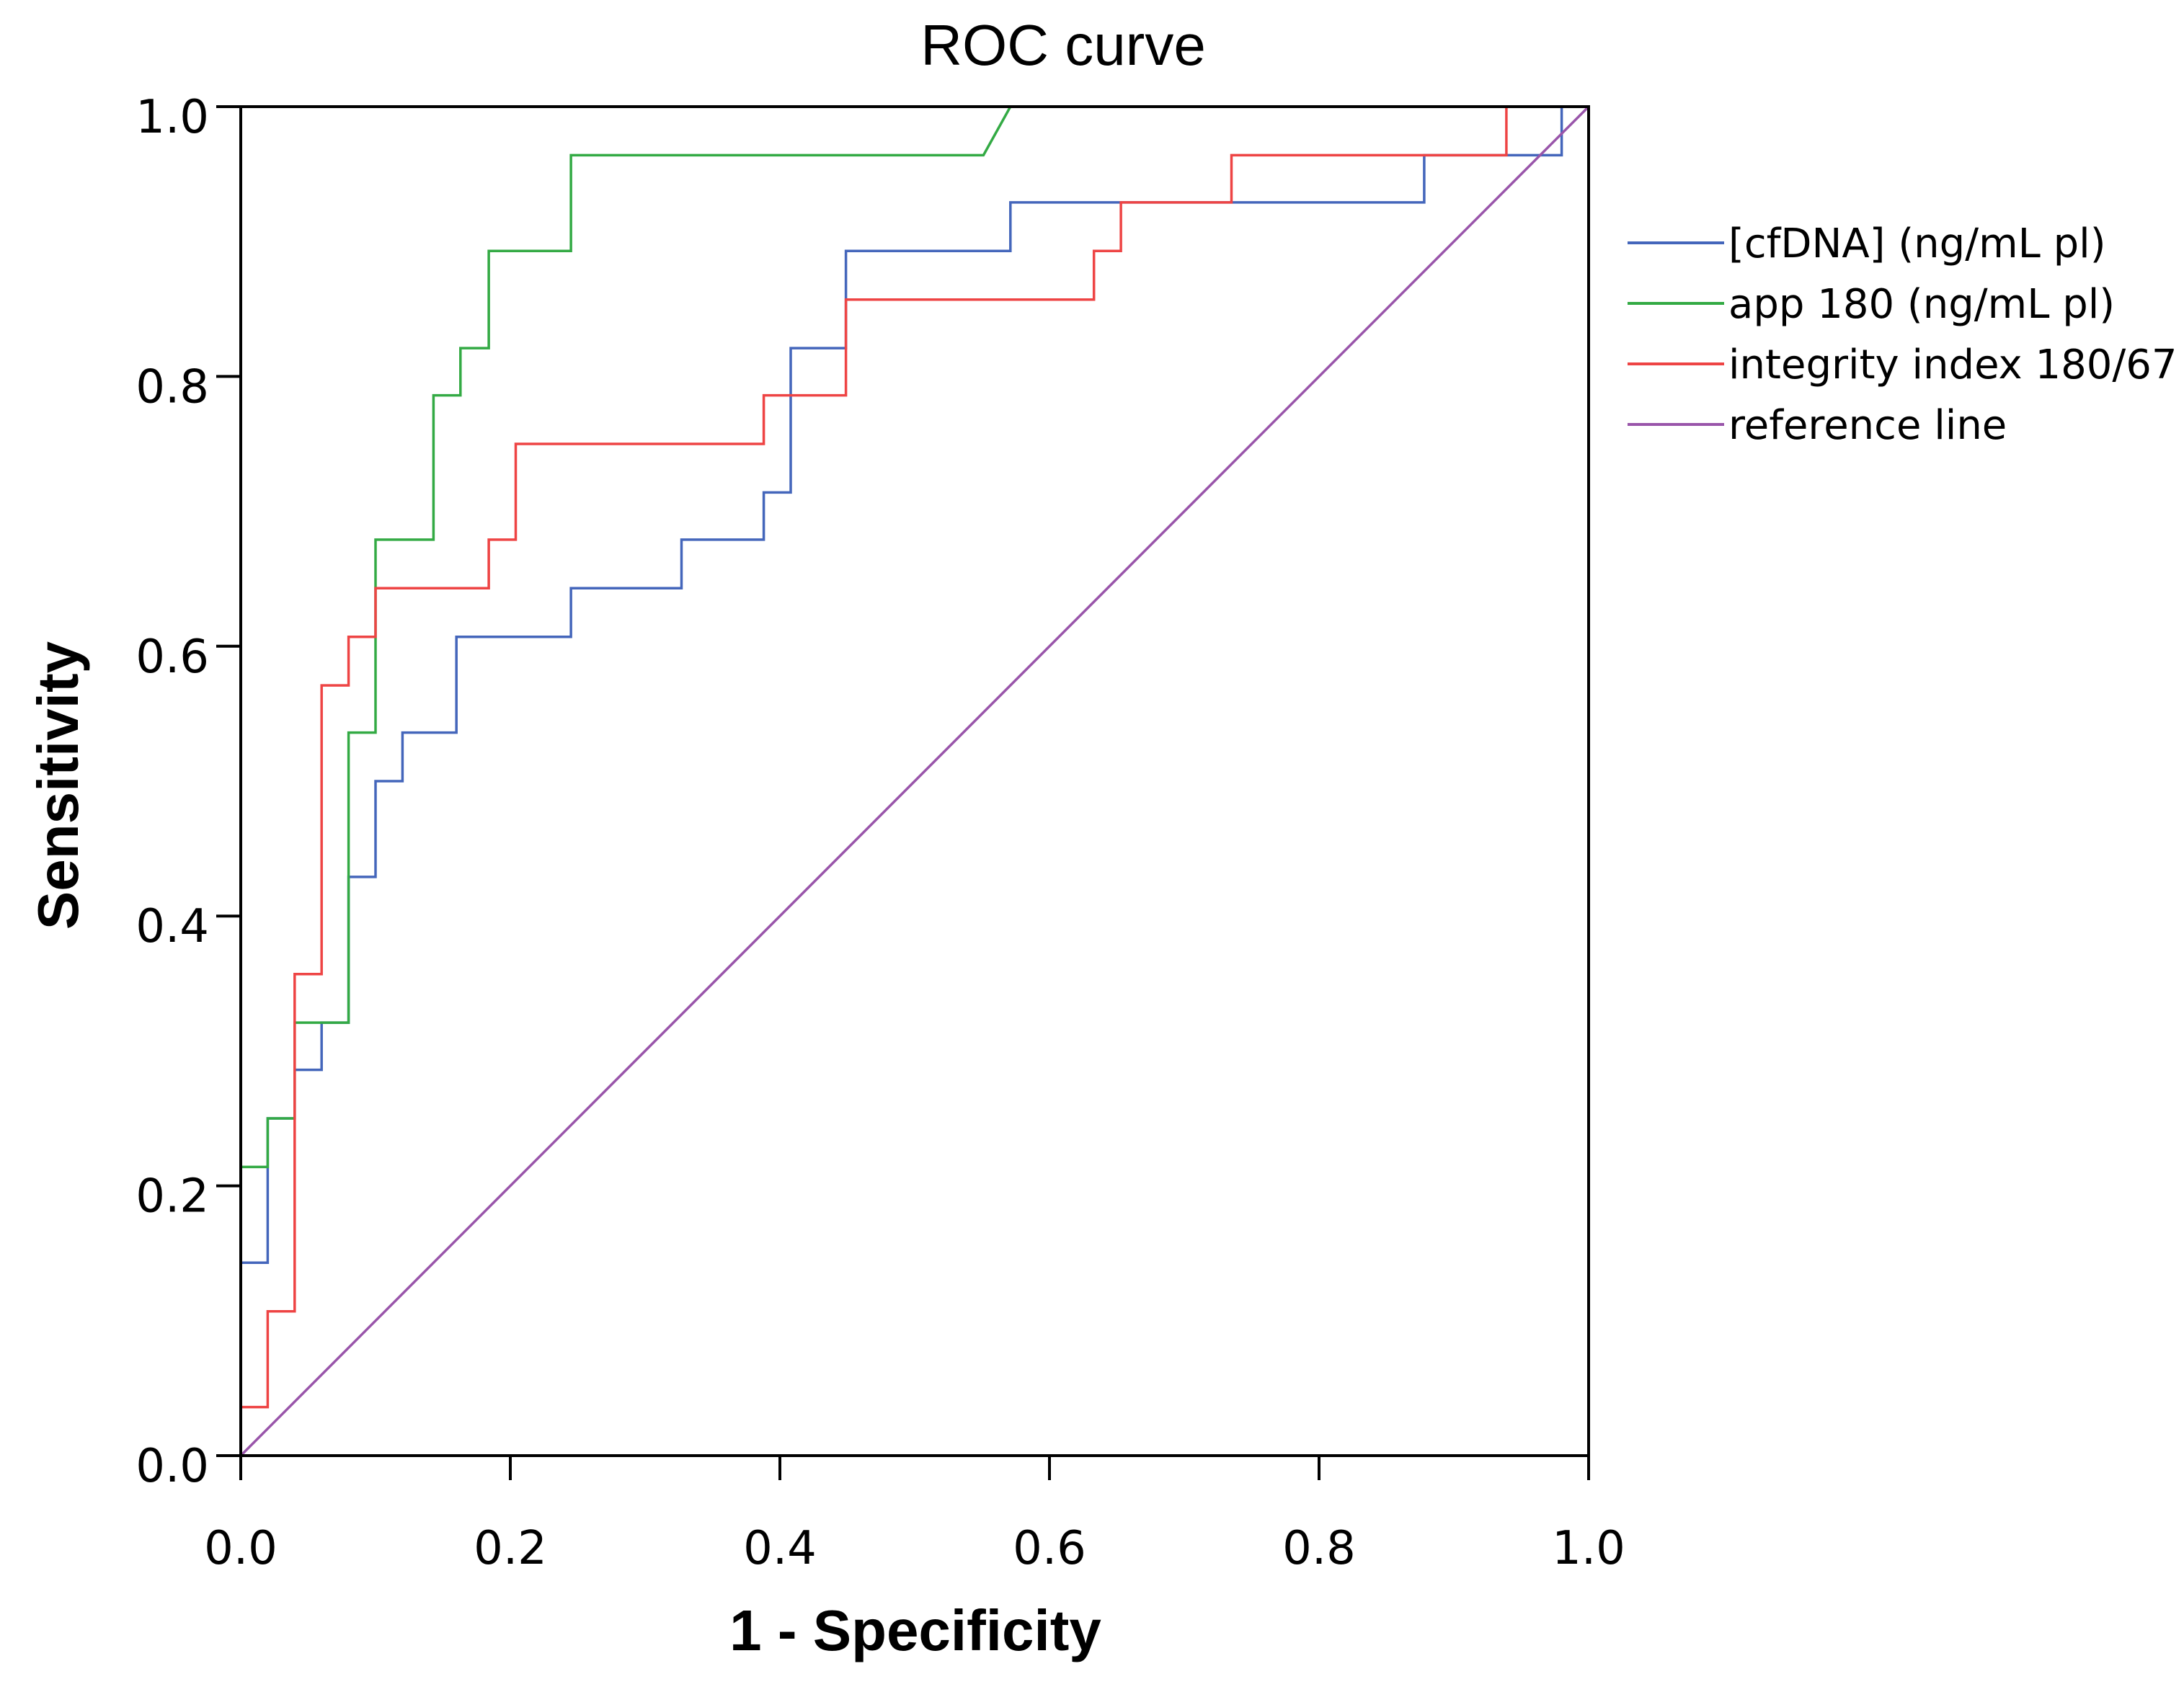  What do you see at coordinates (172, 926) in the screenshot?
I see `y-tick-label: 0.4` at bounding box center [172, 926].